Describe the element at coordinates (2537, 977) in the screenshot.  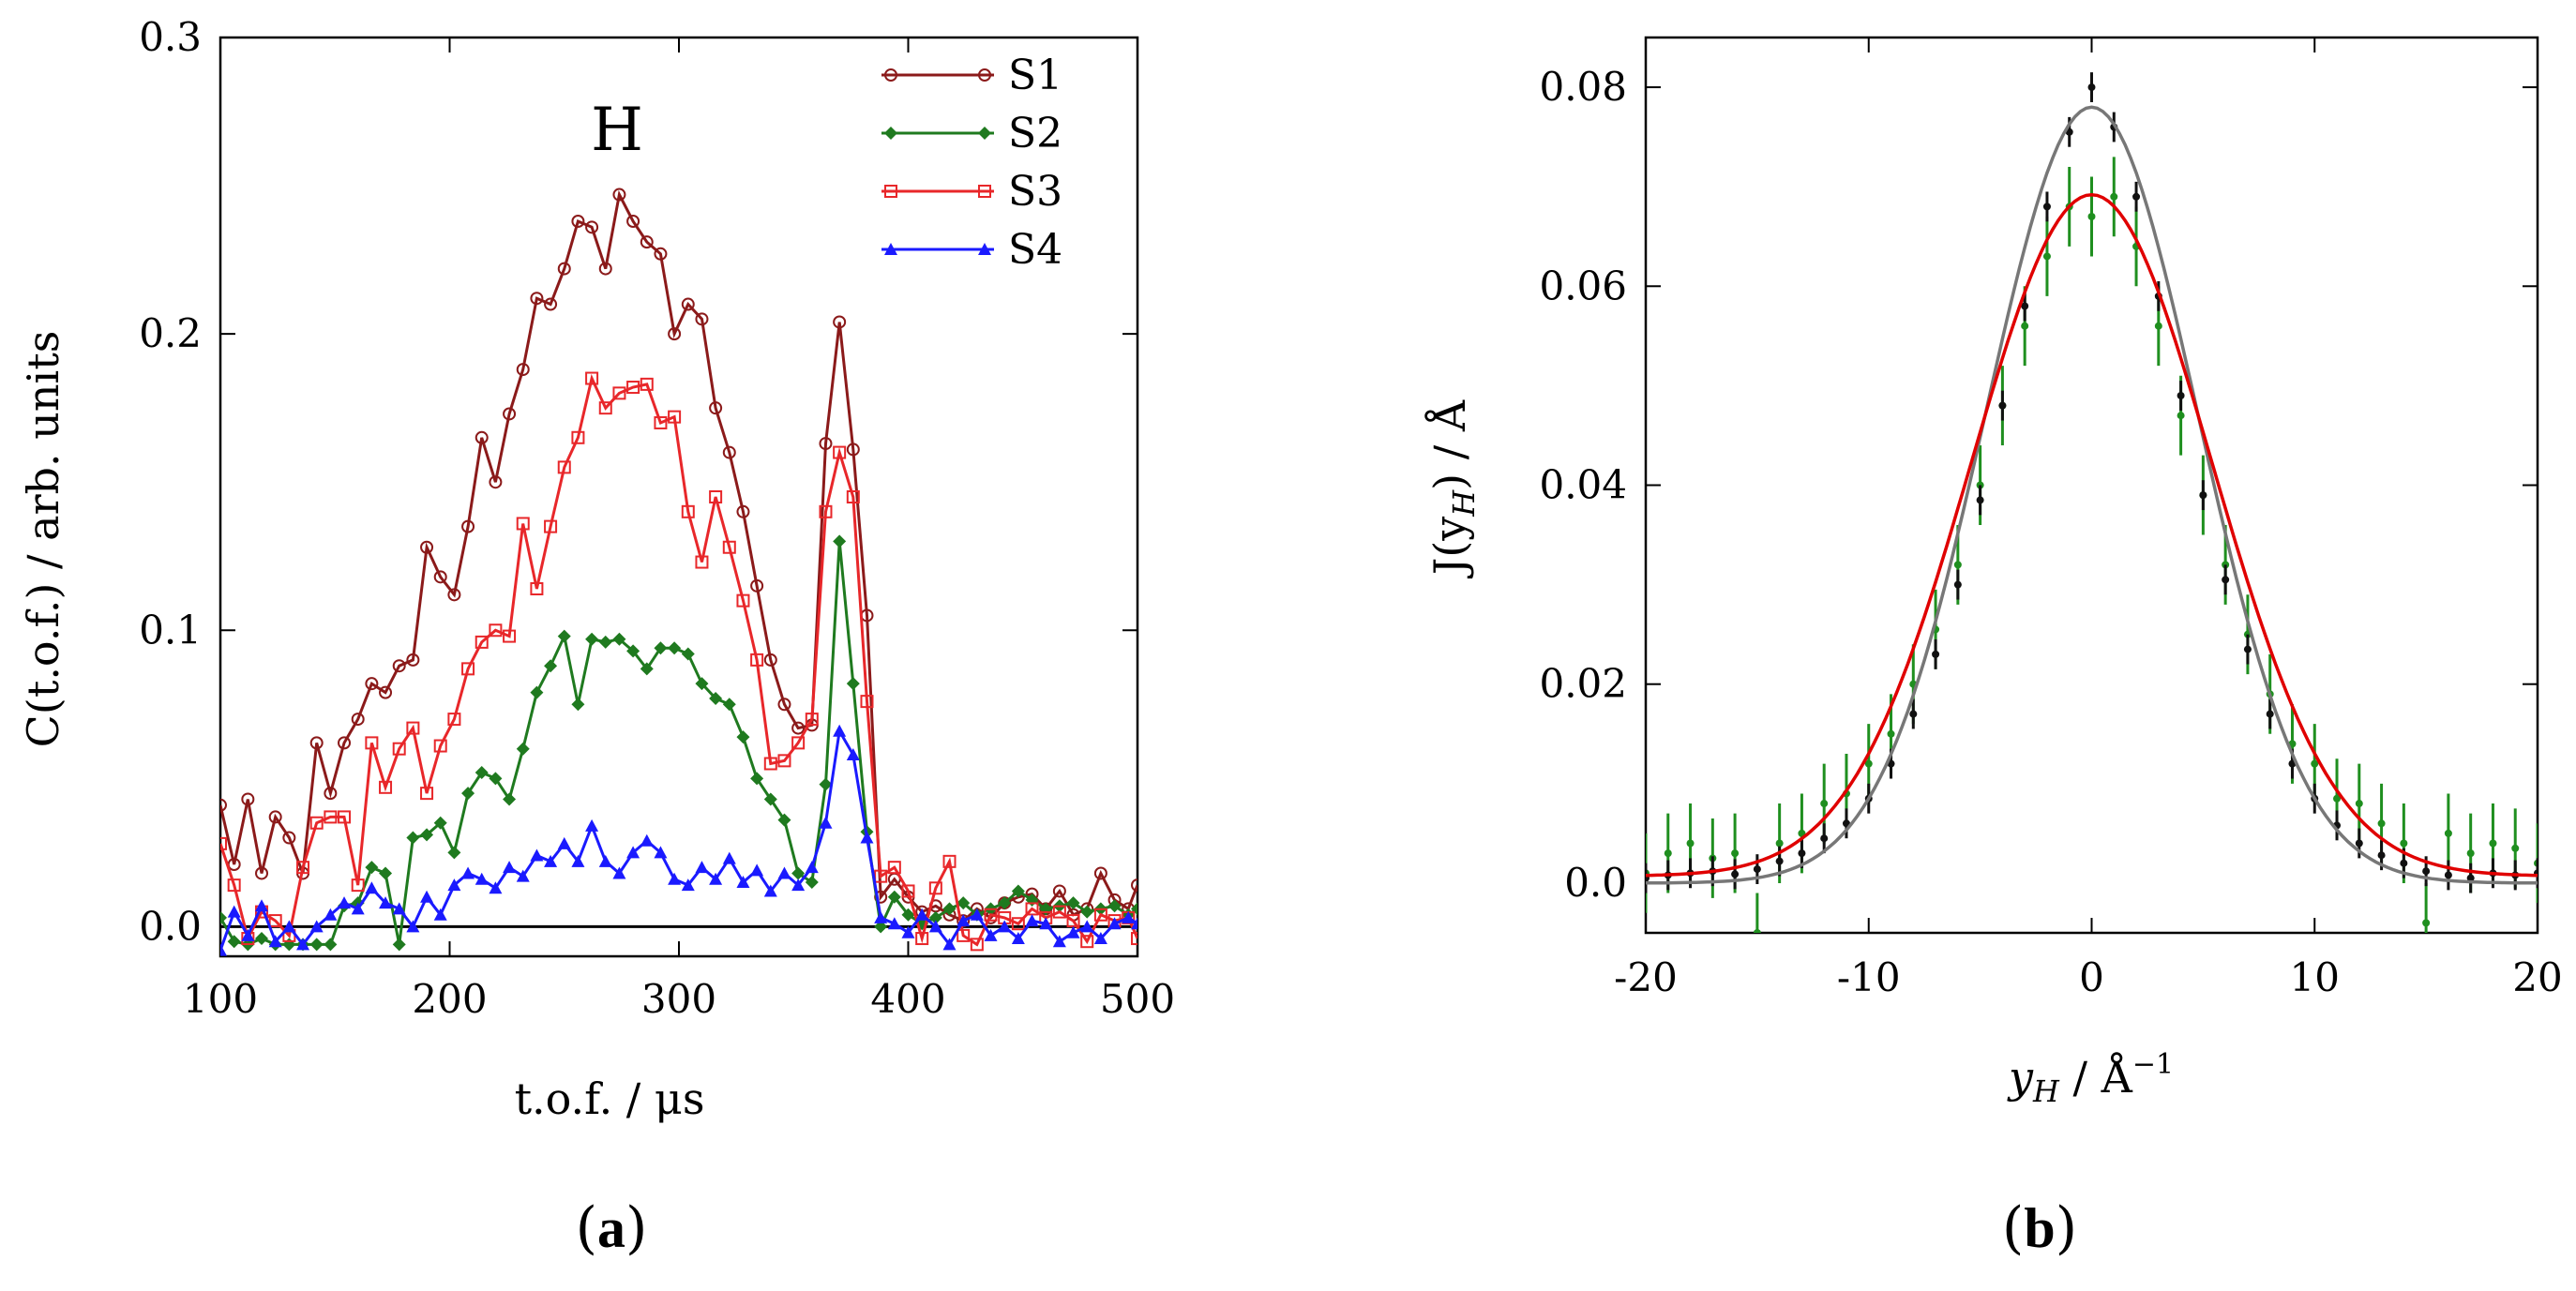
I see `chart-b-xtick-label: 20` at that location.